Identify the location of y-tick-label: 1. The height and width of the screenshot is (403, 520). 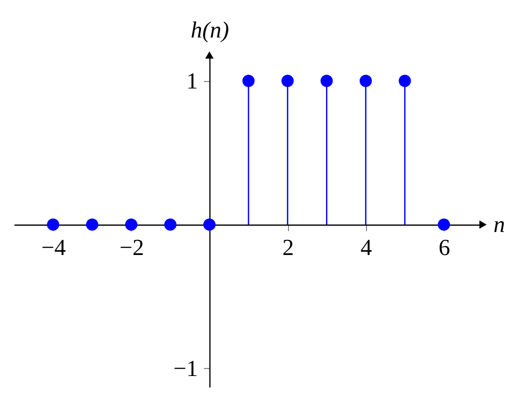
(192, 81).